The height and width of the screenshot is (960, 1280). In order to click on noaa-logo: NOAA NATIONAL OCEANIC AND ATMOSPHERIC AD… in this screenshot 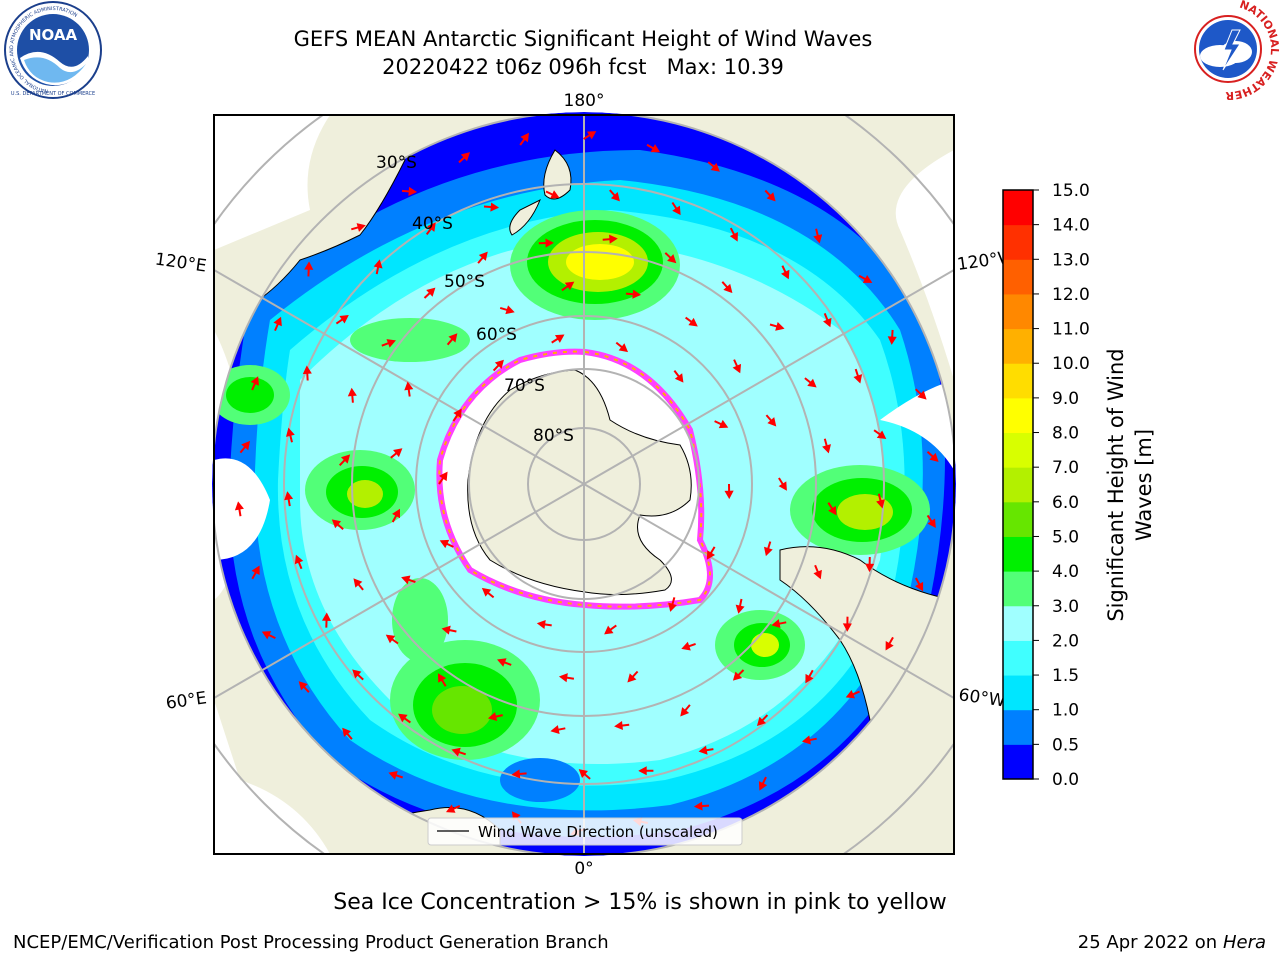, I will do `click(53, 50)`.